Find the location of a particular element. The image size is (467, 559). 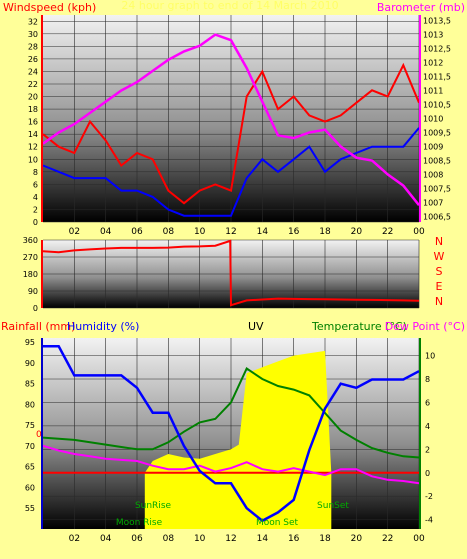

barometer-tick: 1007,5 is located at coordinates (437, 188).